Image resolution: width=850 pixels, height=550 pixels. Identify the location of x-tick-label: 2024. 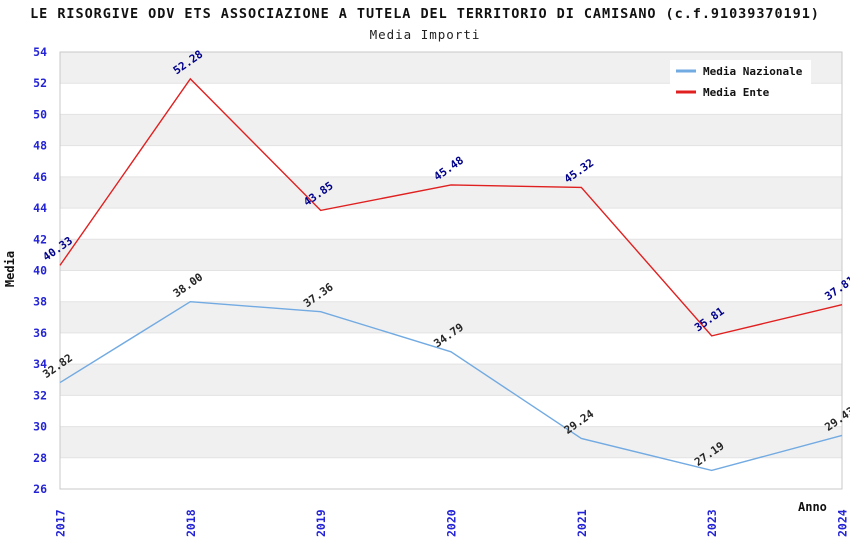
(843, 523).